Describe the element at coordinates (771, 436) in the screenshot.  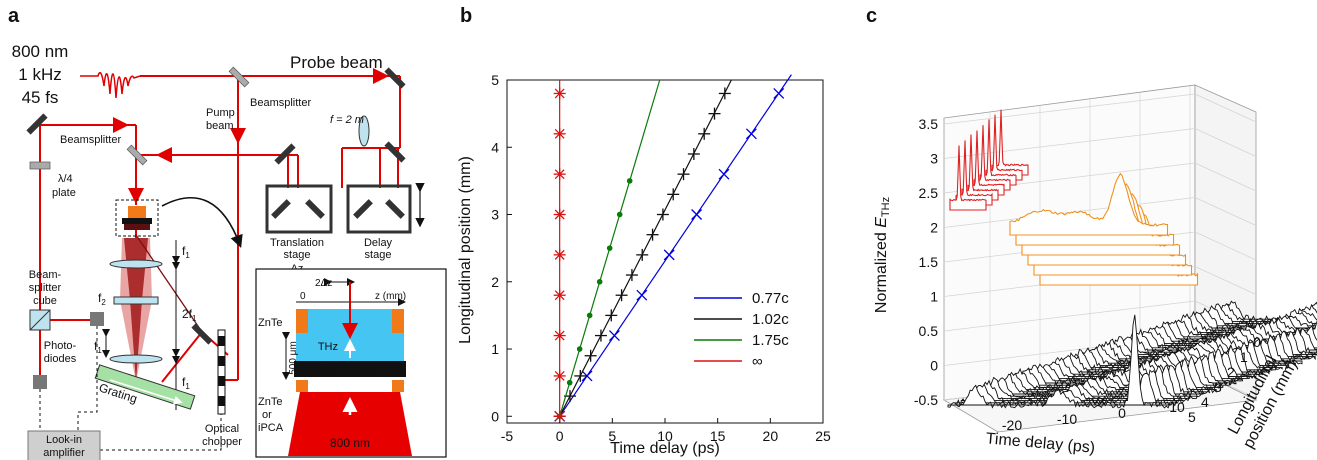
I see `chart-b-xtick-label: 20` at that location.